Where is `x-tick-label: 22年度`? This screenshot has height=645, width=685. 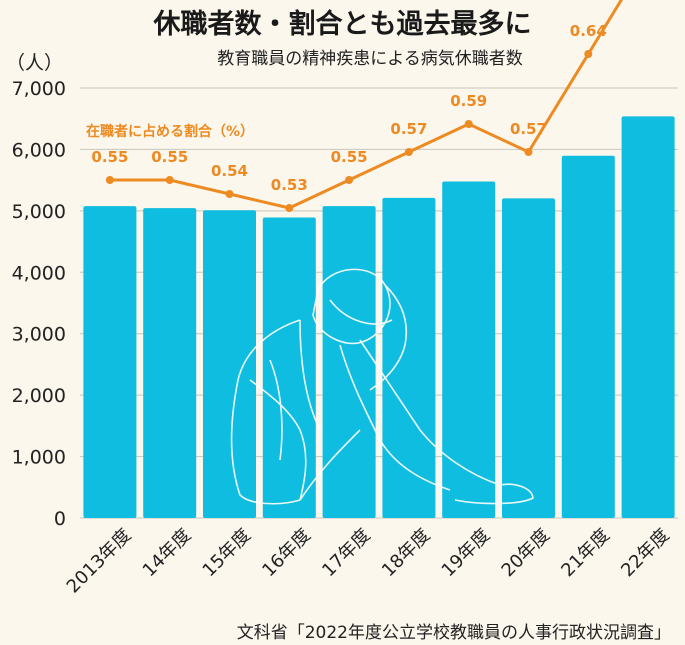
x-tick-label: 22年度 is located at coordinates (645, 553).